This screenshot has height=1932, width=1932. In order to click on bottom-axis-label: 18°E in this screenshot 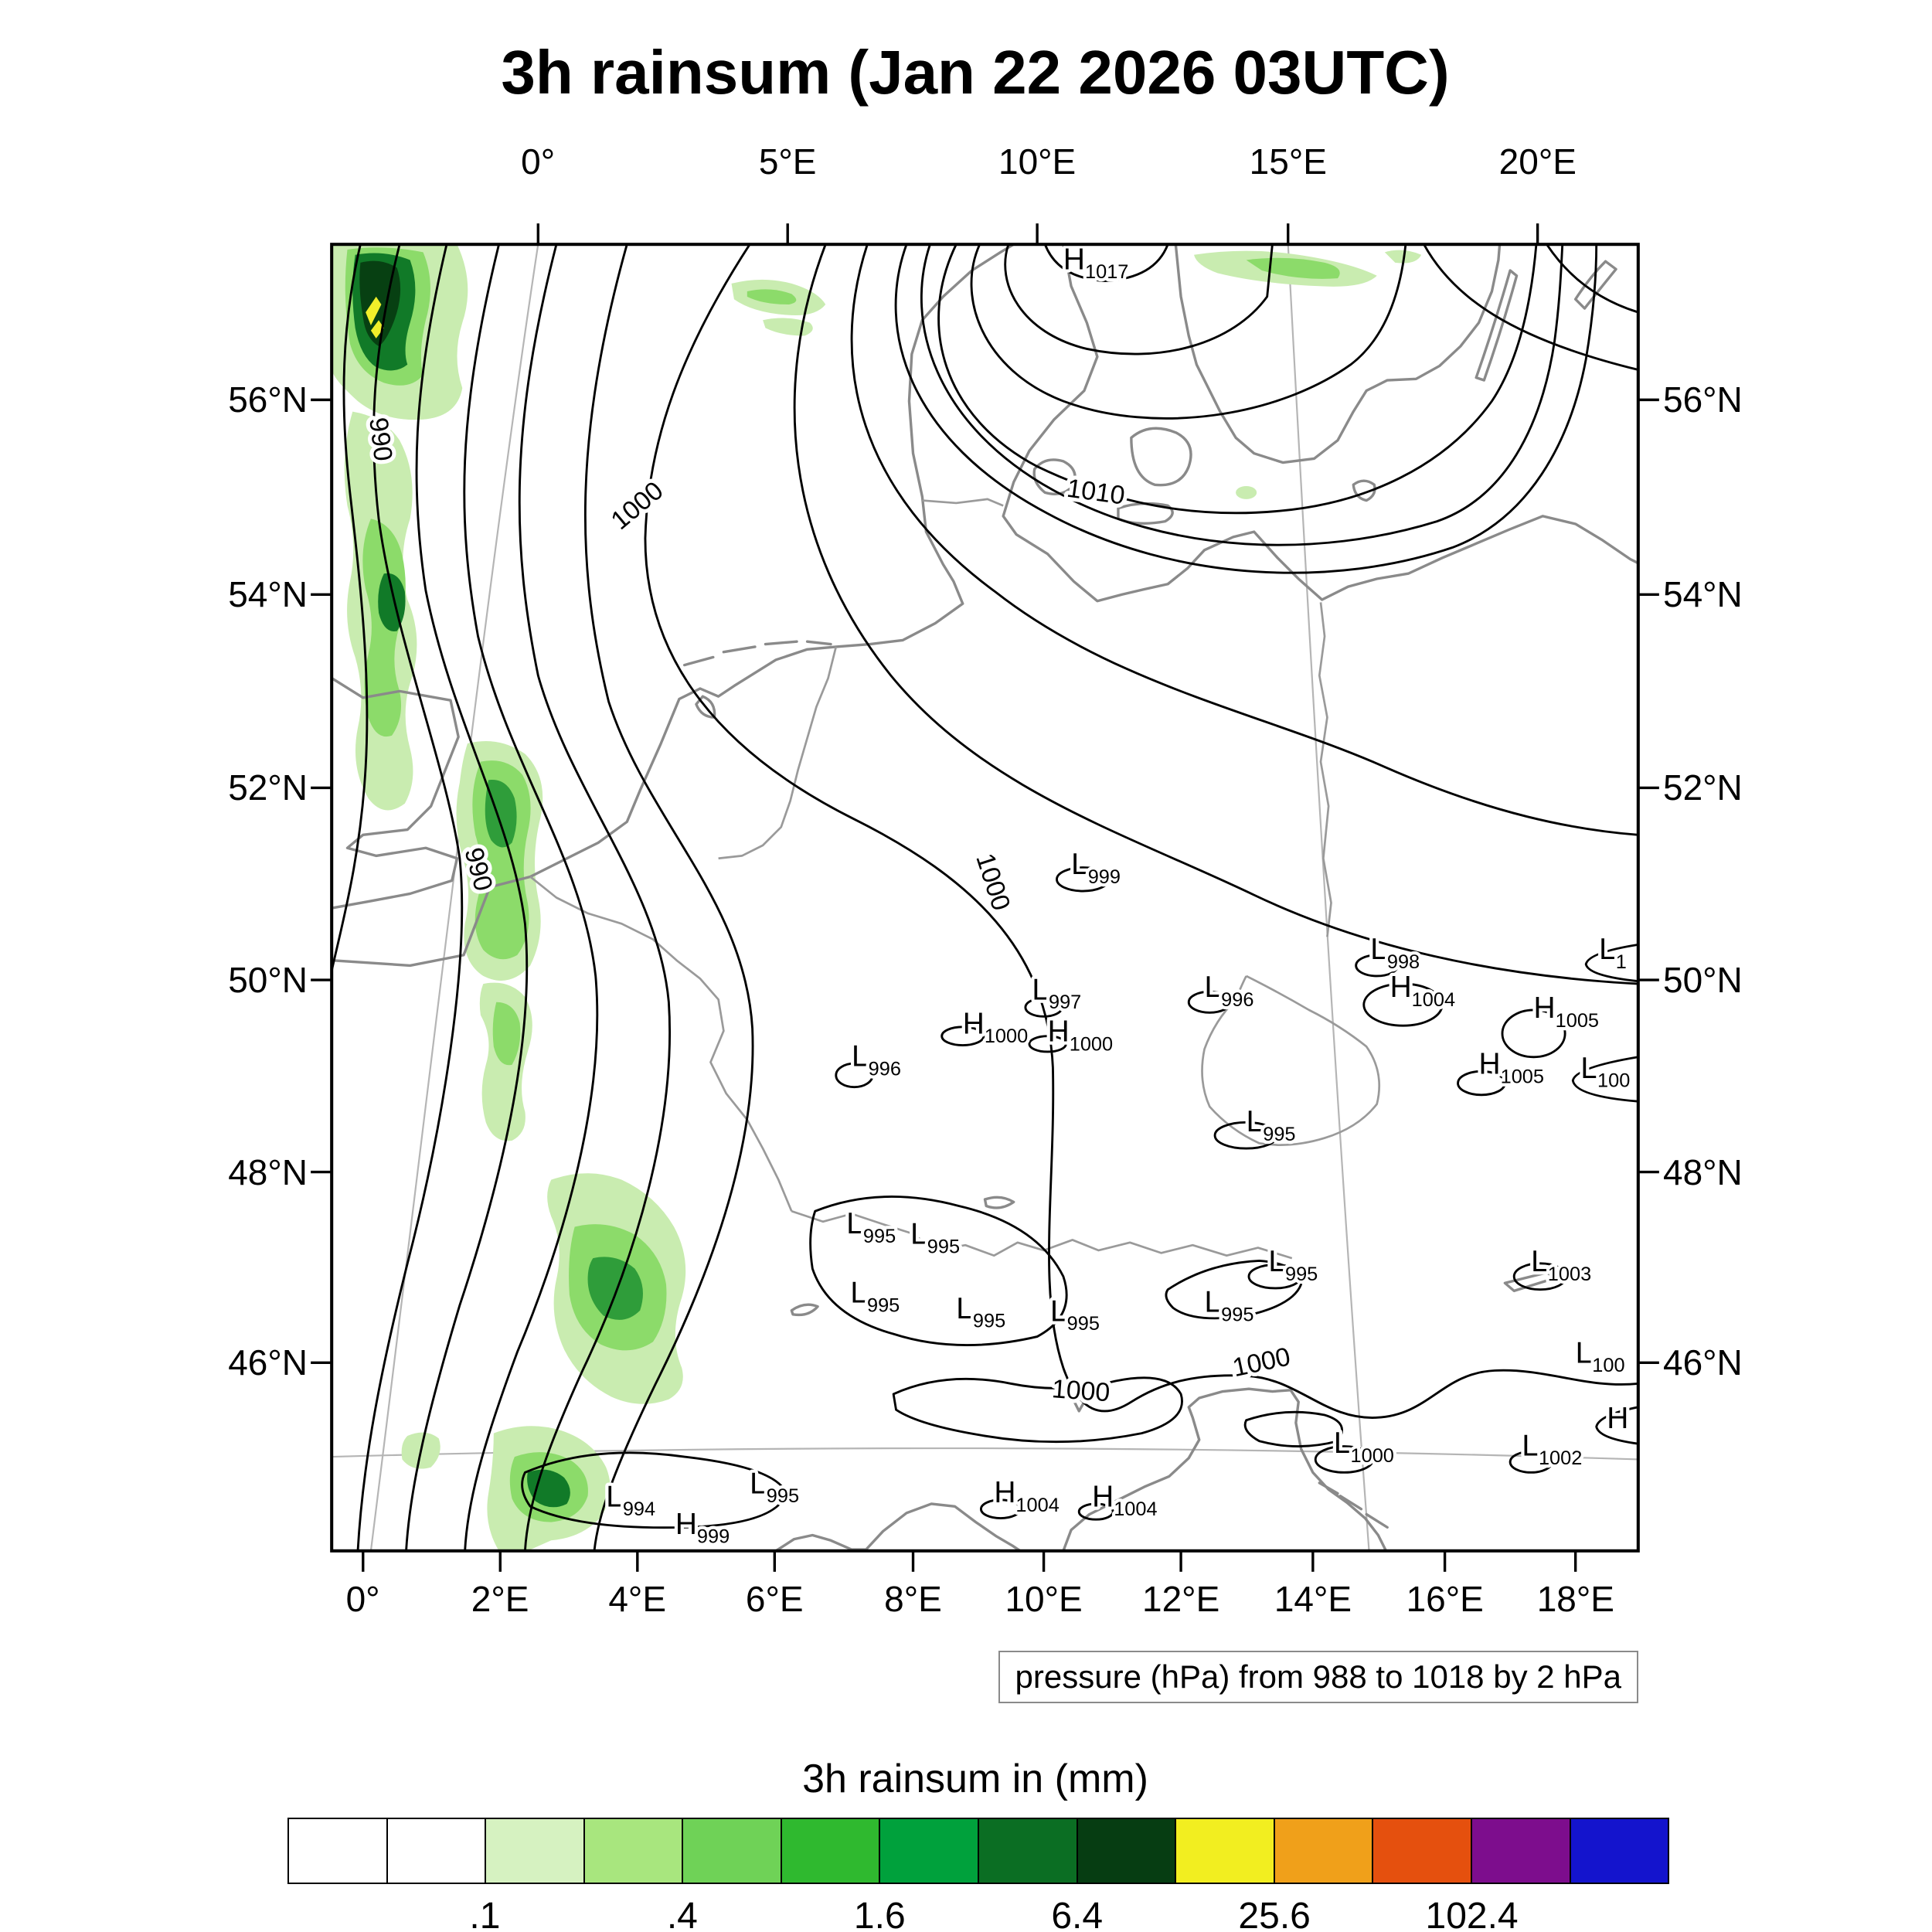, I will do `click(1575, 1599)`.